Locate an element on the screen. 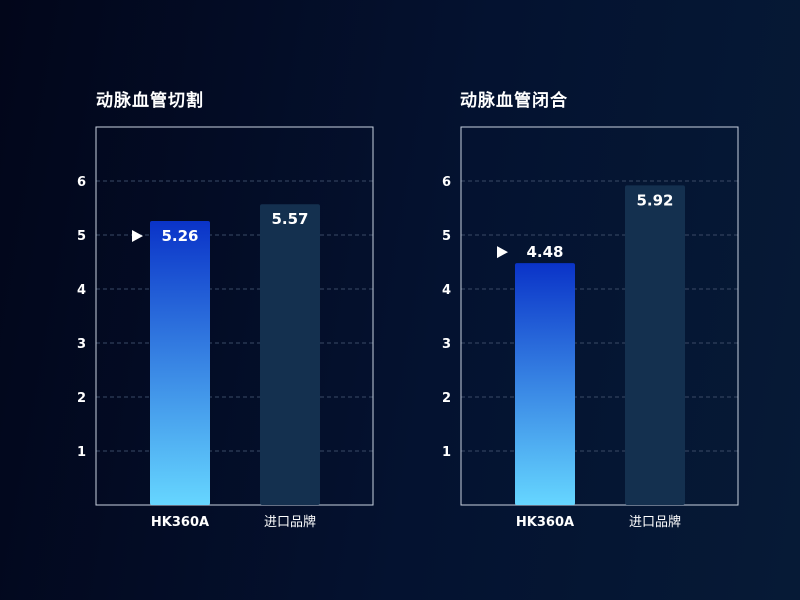 The image size is (800, 600). chart-title-sealing: 动脉血管闭合 is located at coordinates (514, 101).